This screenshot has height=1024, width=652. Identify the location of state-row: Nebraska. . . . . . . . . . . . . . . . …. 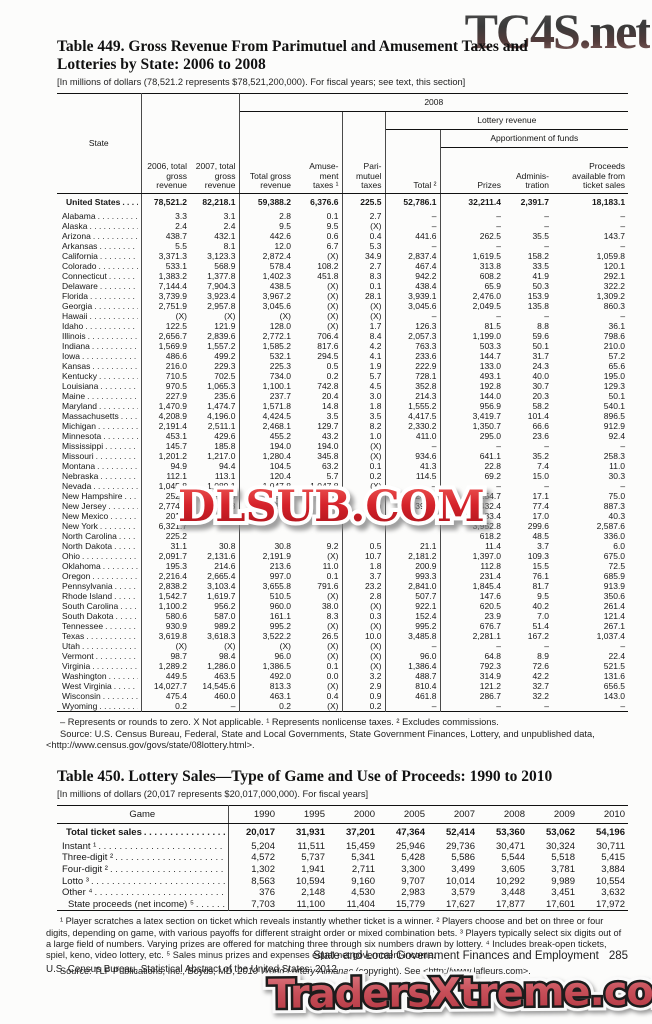
(342, 475).